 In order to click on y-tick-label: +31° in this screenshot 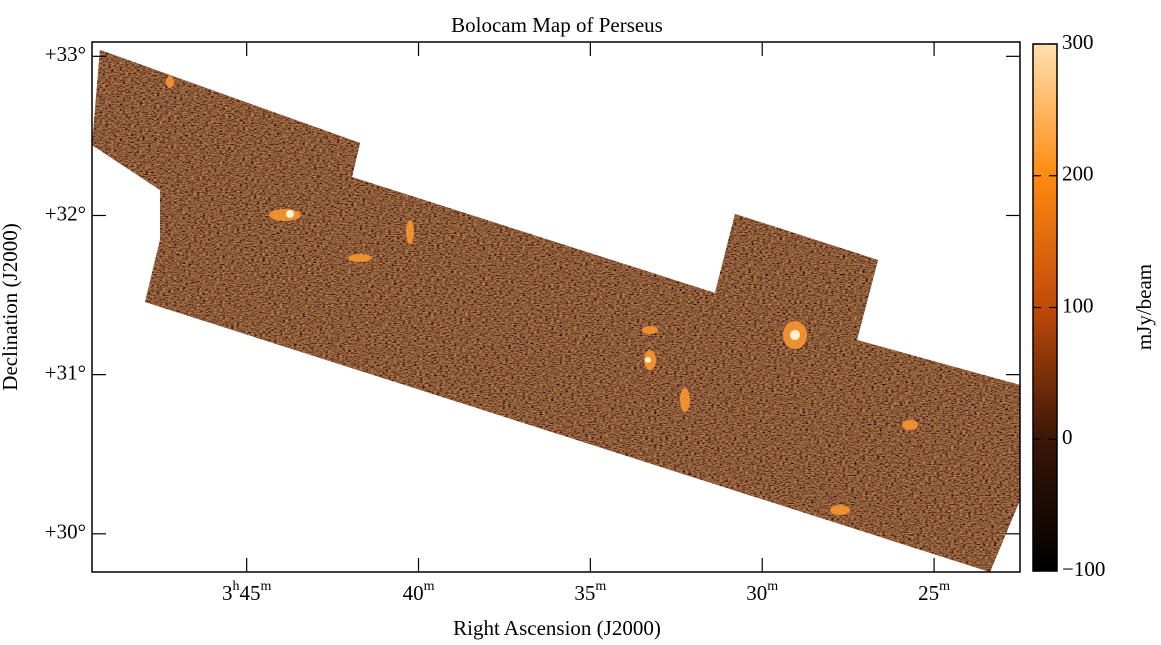, I will do `click(65, 372)`.